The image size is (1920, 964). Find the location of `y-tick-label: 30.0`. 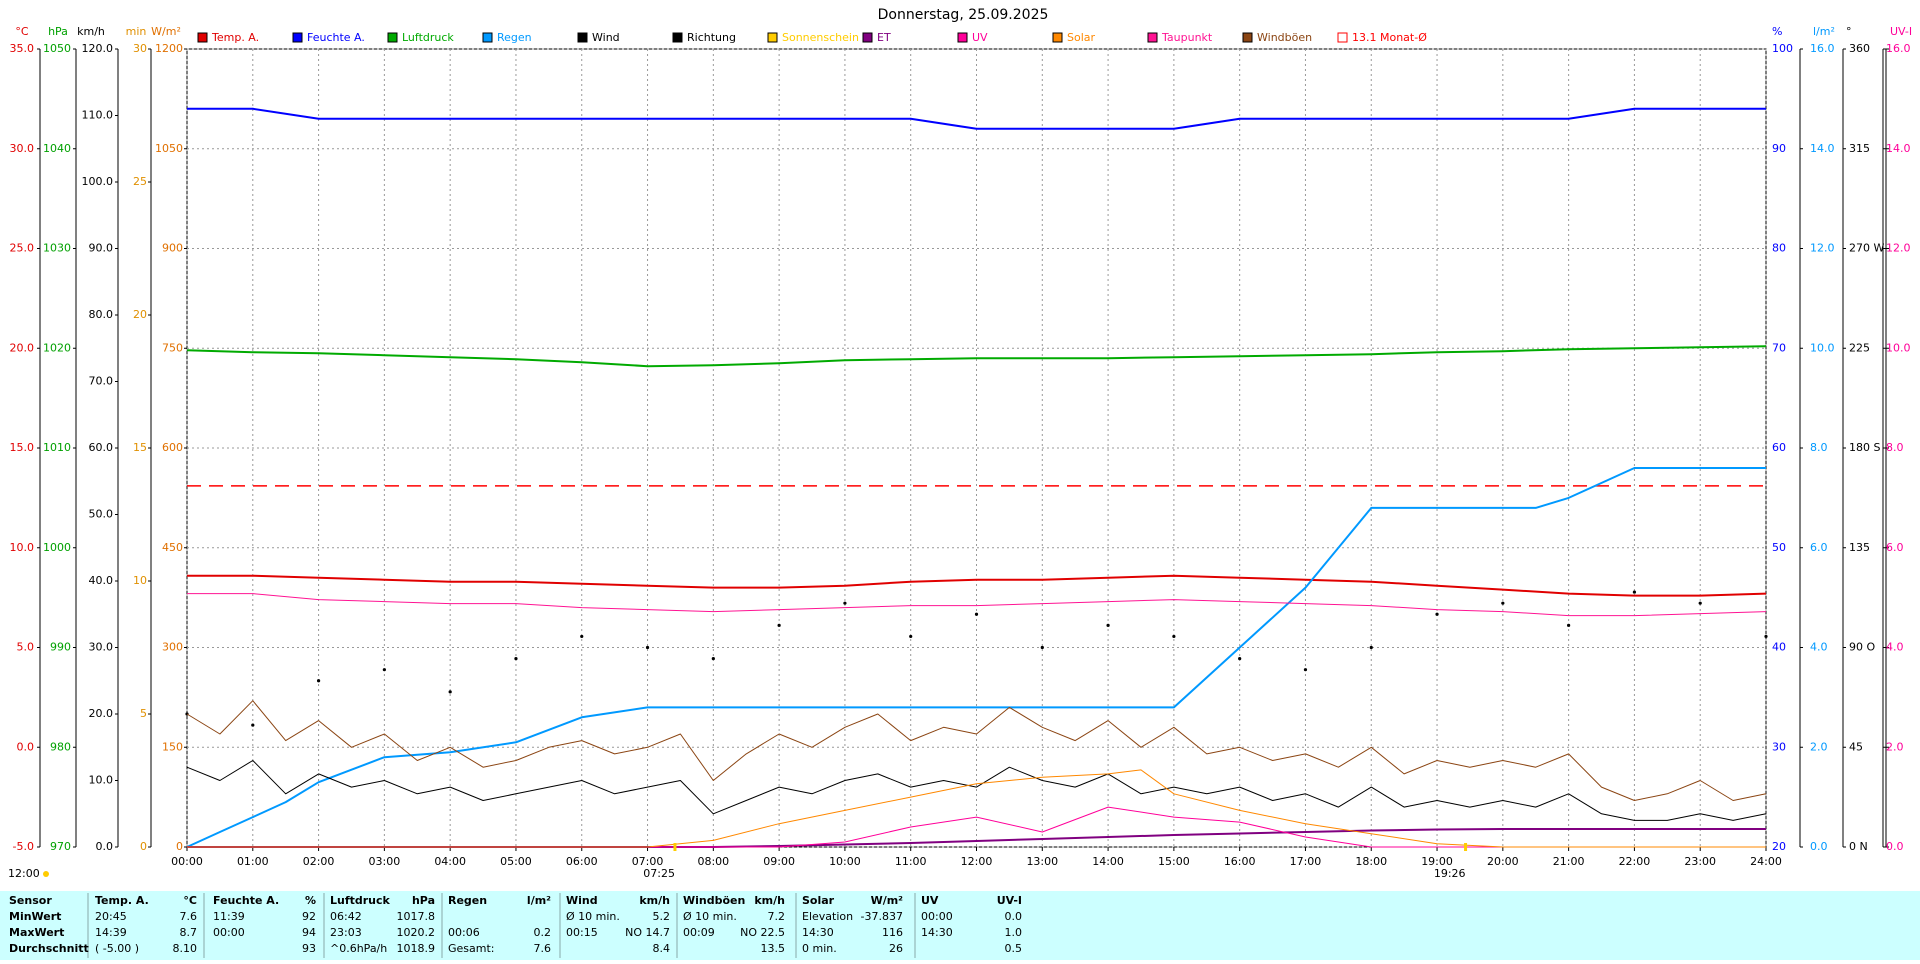

y-tick-label: 30.0 is located at coordinates (22, 148).